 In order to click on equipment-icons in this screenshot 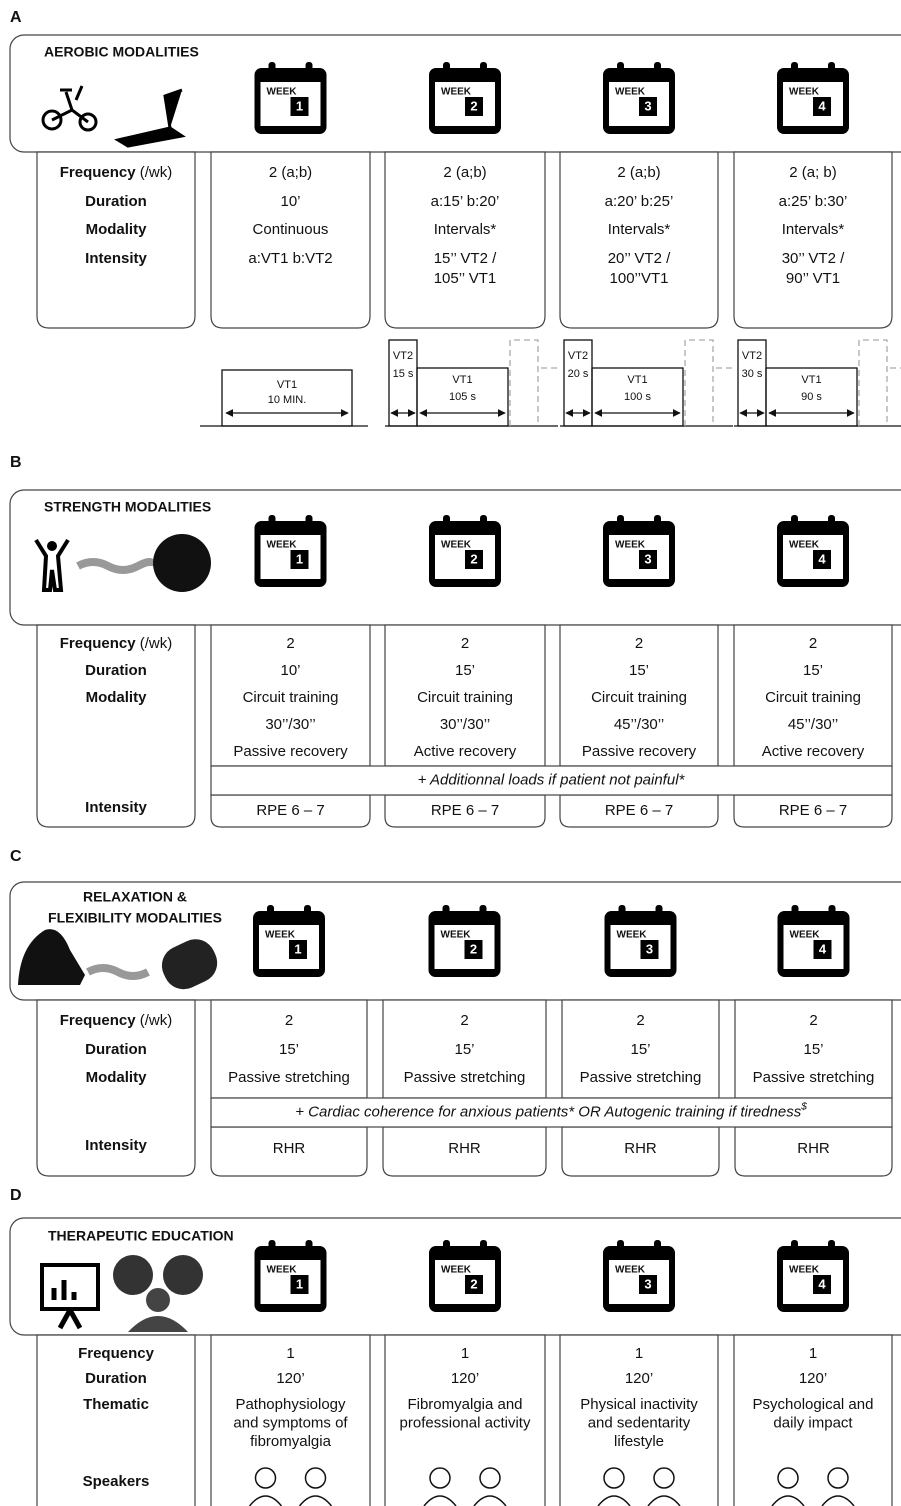, I will do `click(122, 563)`.